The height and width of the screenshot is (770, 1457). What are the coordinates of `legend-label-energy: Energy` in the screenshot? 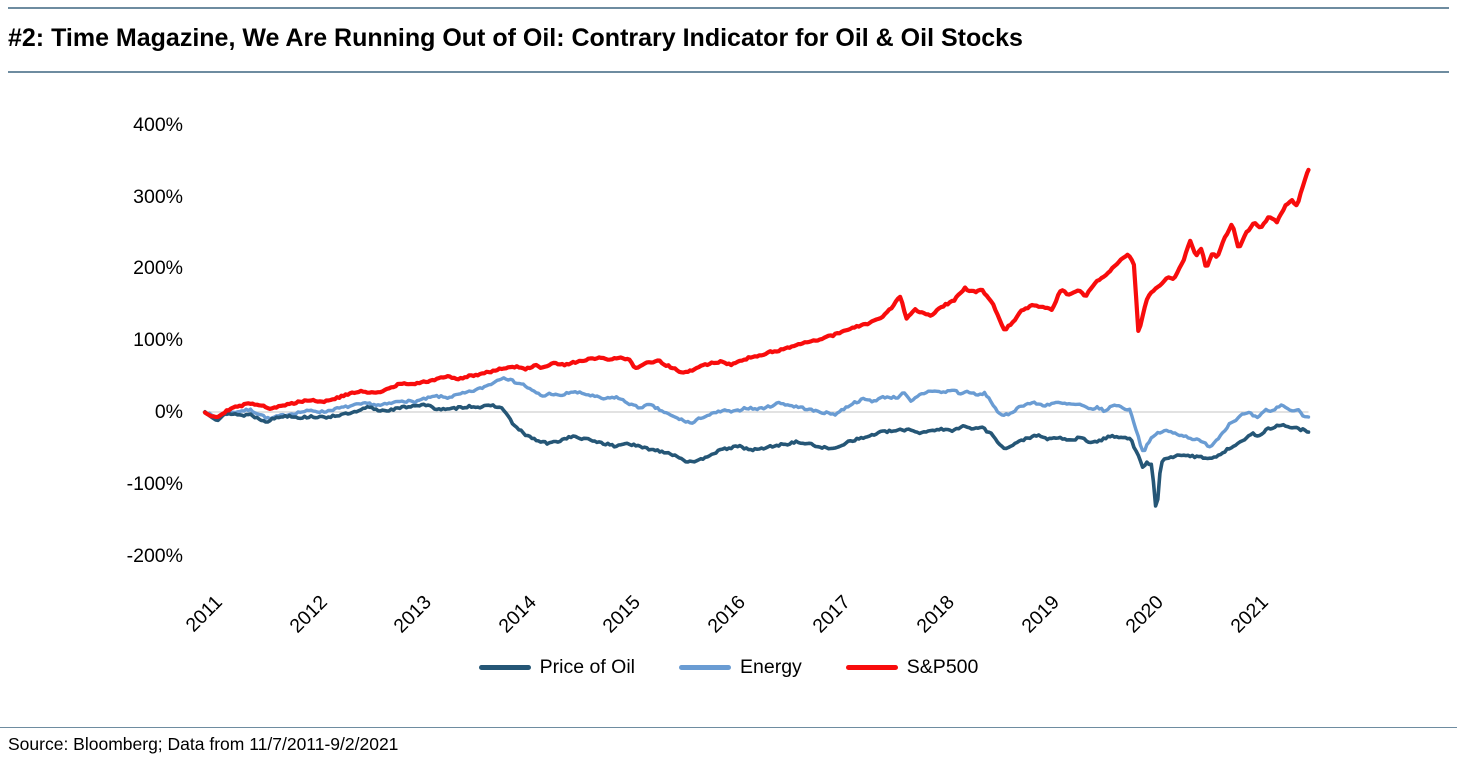 It's located at (771, 667).